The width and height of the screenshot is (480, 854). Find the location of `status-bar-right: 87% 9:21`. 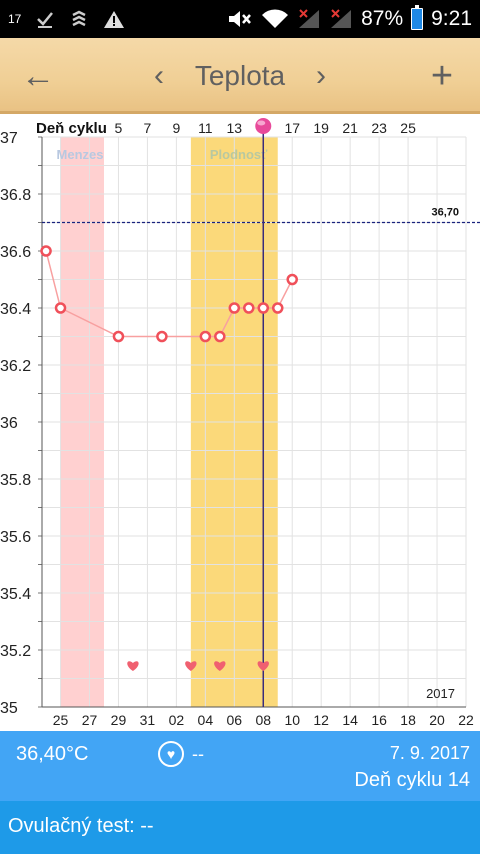

status-bar-right: 87% 9:21 is located at coordinates (349, 19).